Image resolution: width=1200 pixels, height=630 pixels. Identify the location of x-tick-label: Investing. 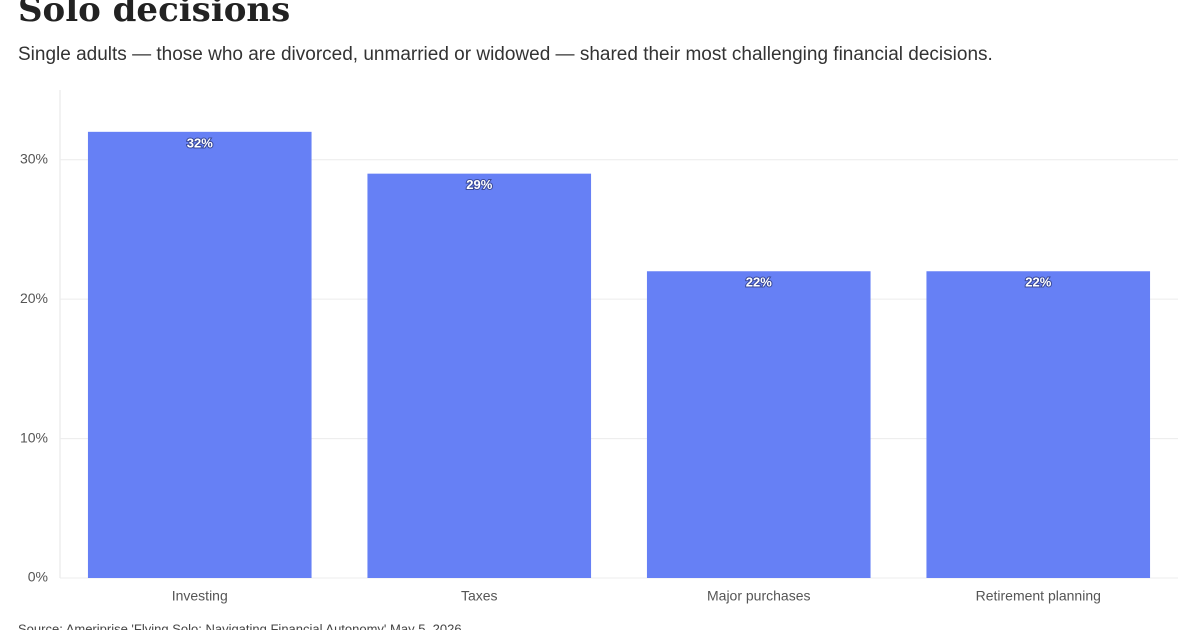
(200, 596).